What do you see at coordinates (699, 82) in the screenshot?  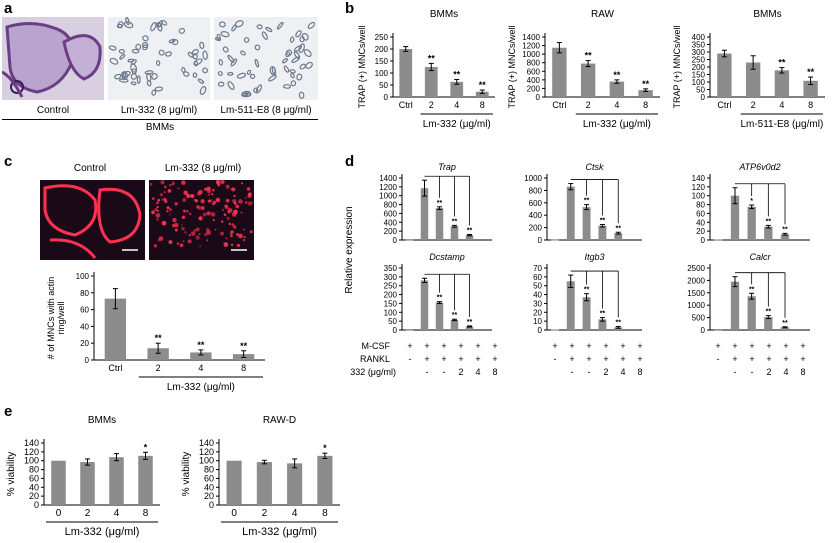 I see `y-tick-label: 100` at bounding box center [699, 82].